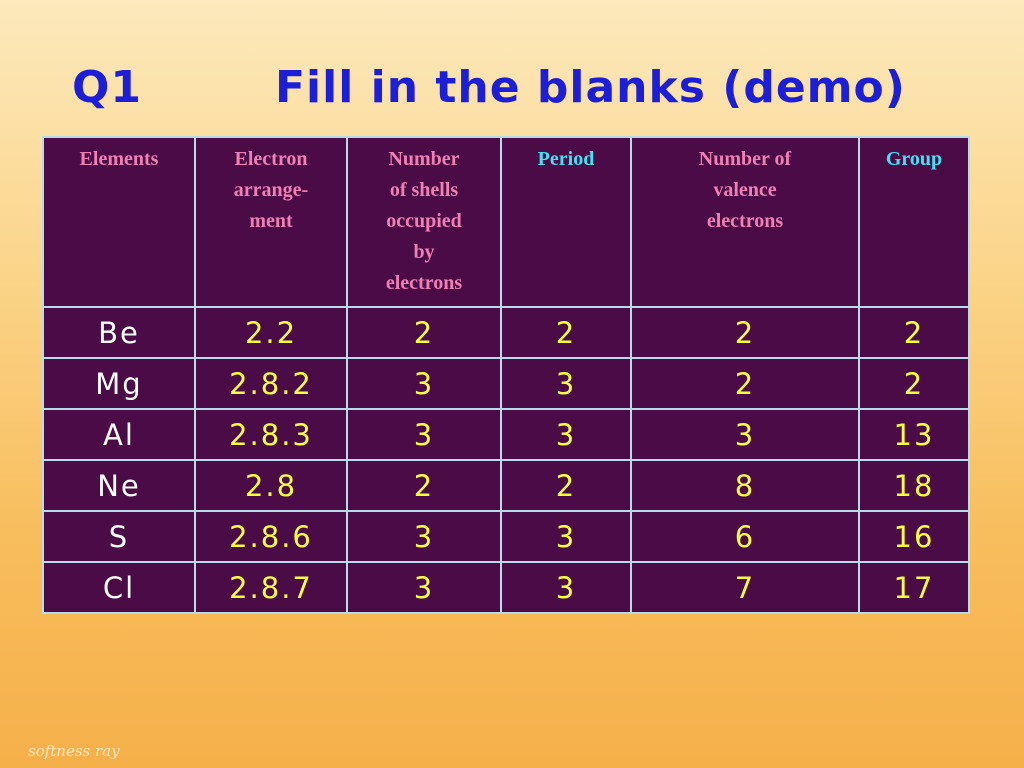 This screenshot has height=768, width=1024. I want to click on column-header: Period, so click(566, 222).